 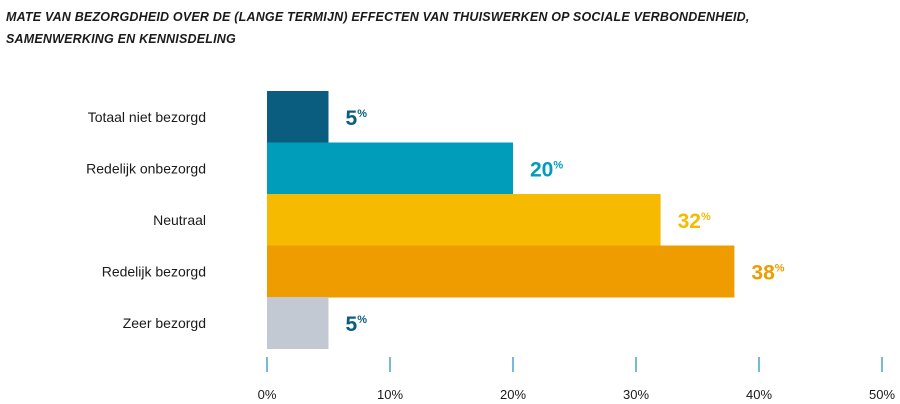 I want to click on chart-title-line-2: SAMENWERKING EN KENNISDELING, so click(x=121, y=39).